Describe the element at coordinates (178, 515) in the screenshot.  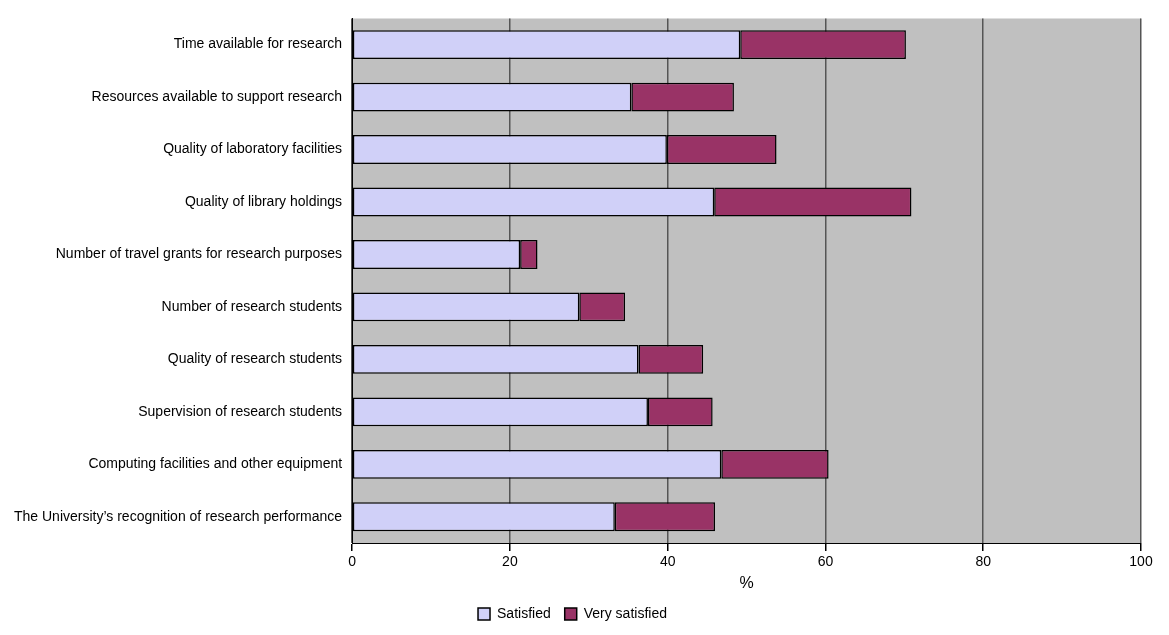
I see `y-tick-label: The University’s recognition of research performance` at that location.